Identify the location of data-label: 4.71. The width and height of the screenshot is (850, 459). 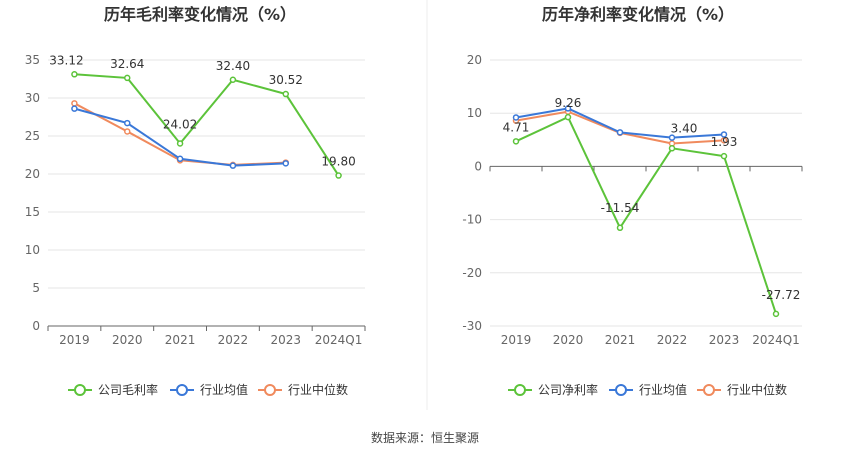
(516, 127).